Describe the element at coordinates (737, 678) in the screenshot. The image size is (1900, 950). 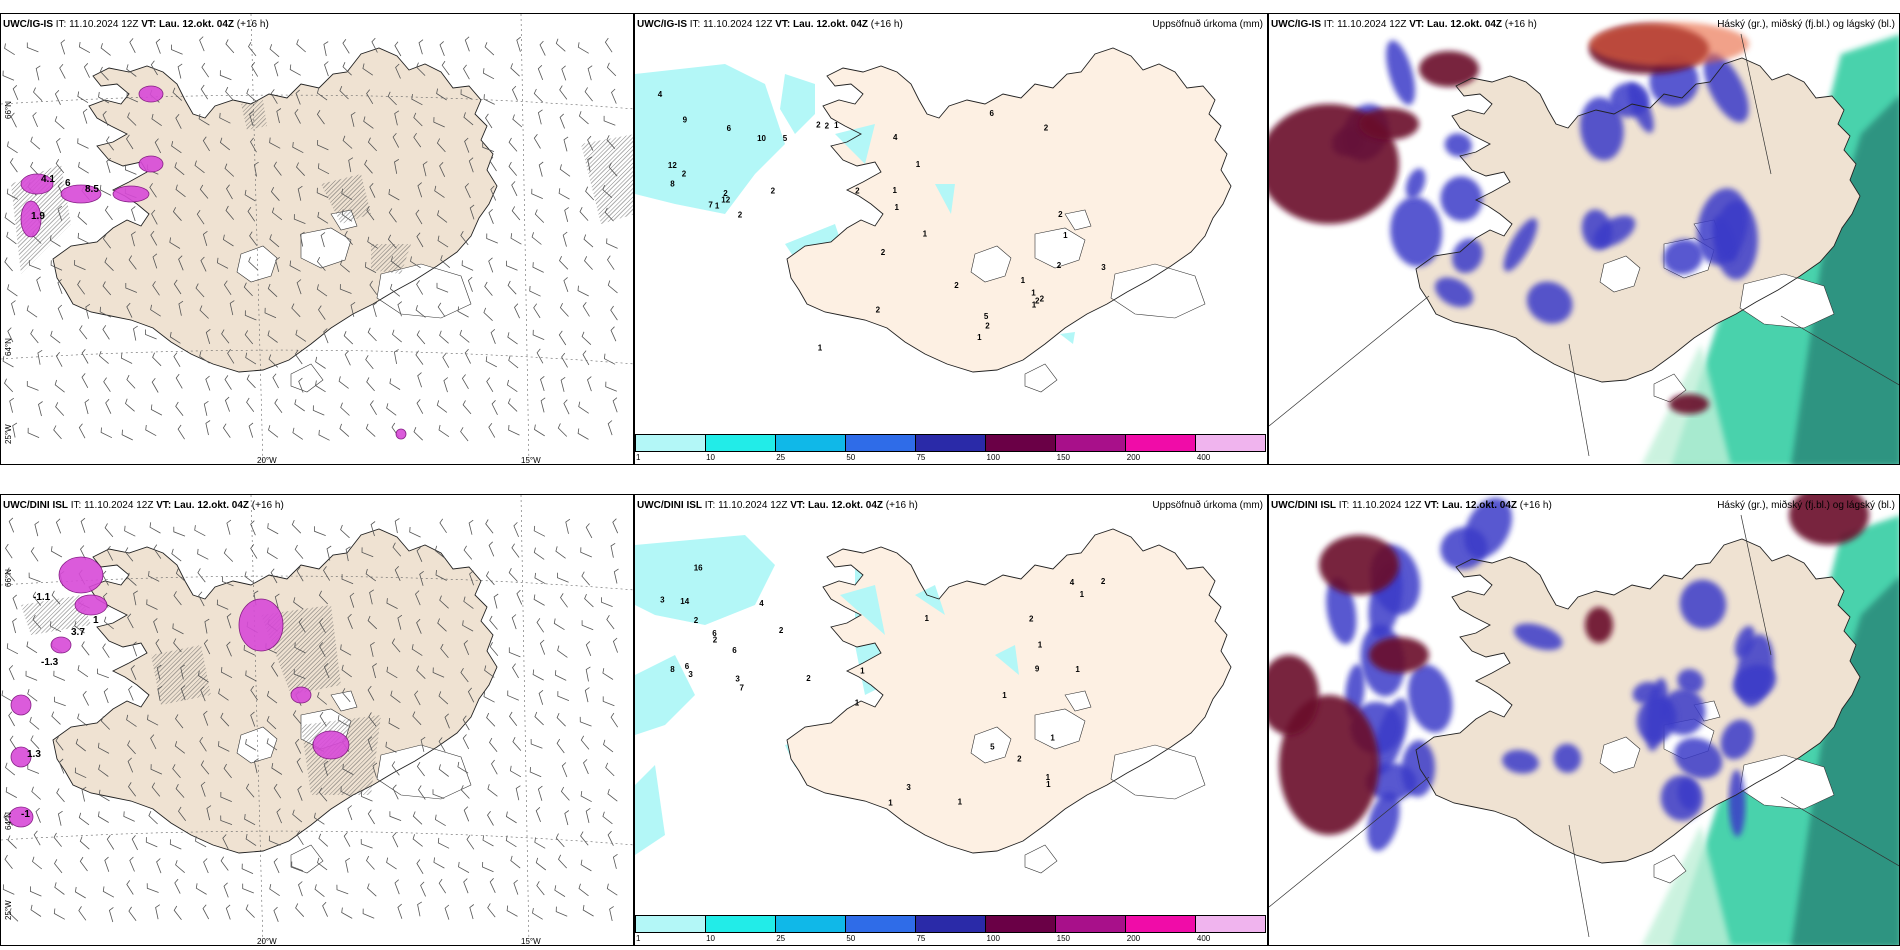
I see `precip-value-label: 3` at that location.